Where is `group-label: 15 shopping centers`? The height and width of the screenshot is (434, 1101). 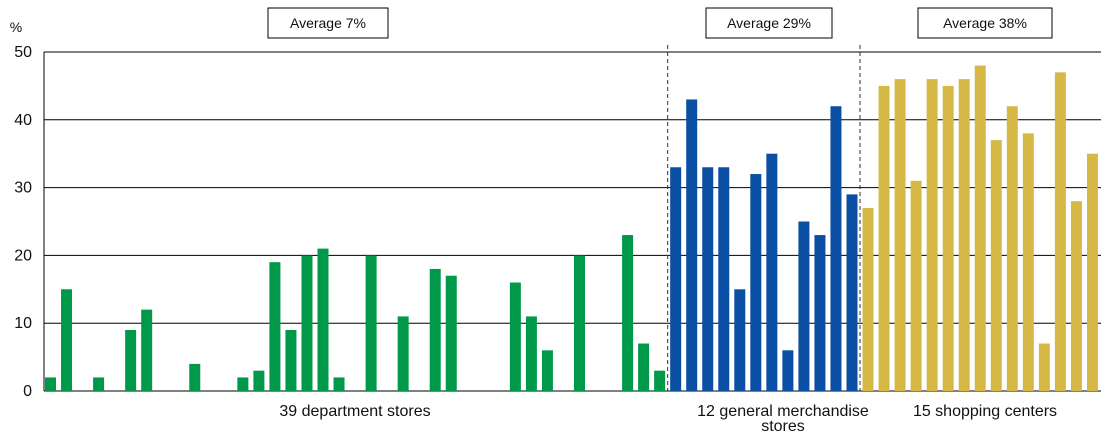 group-label: 15 shopping centers is located at coordinates (985, 411).